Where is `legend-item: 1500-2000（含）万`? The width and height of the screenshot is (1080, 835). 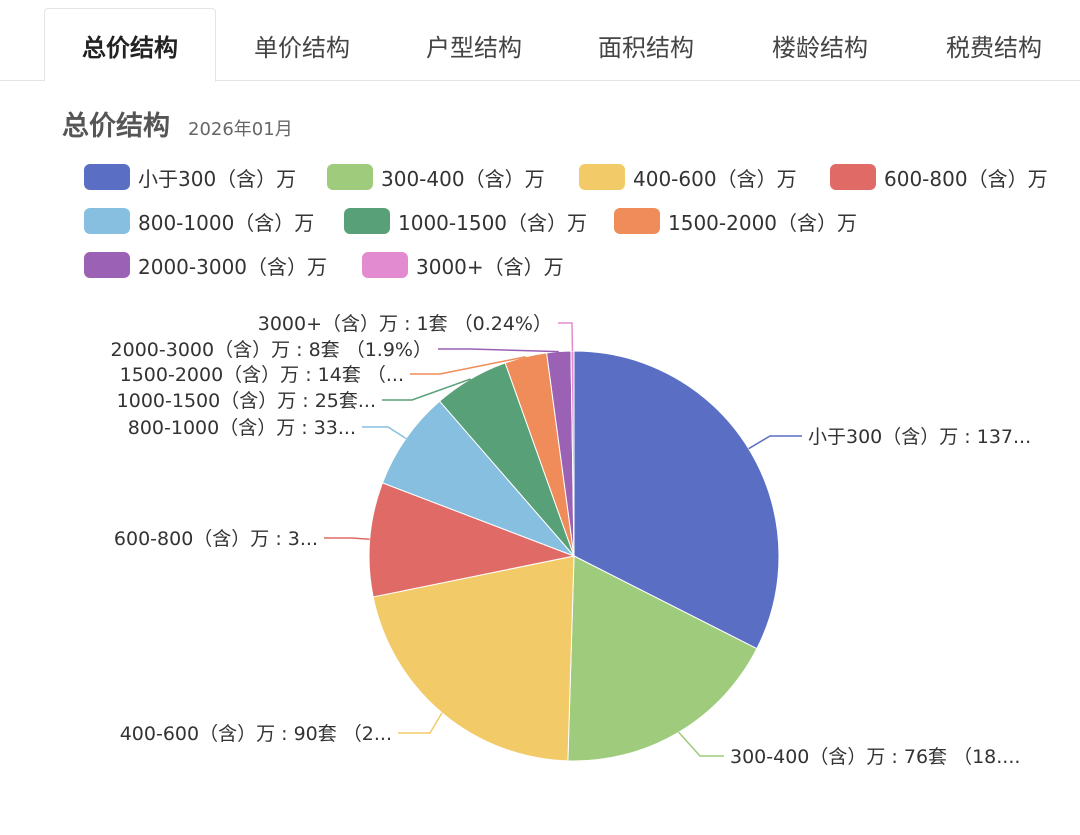 legend-item: 1500-2000（含）万 is located at coordinates (735, 221).